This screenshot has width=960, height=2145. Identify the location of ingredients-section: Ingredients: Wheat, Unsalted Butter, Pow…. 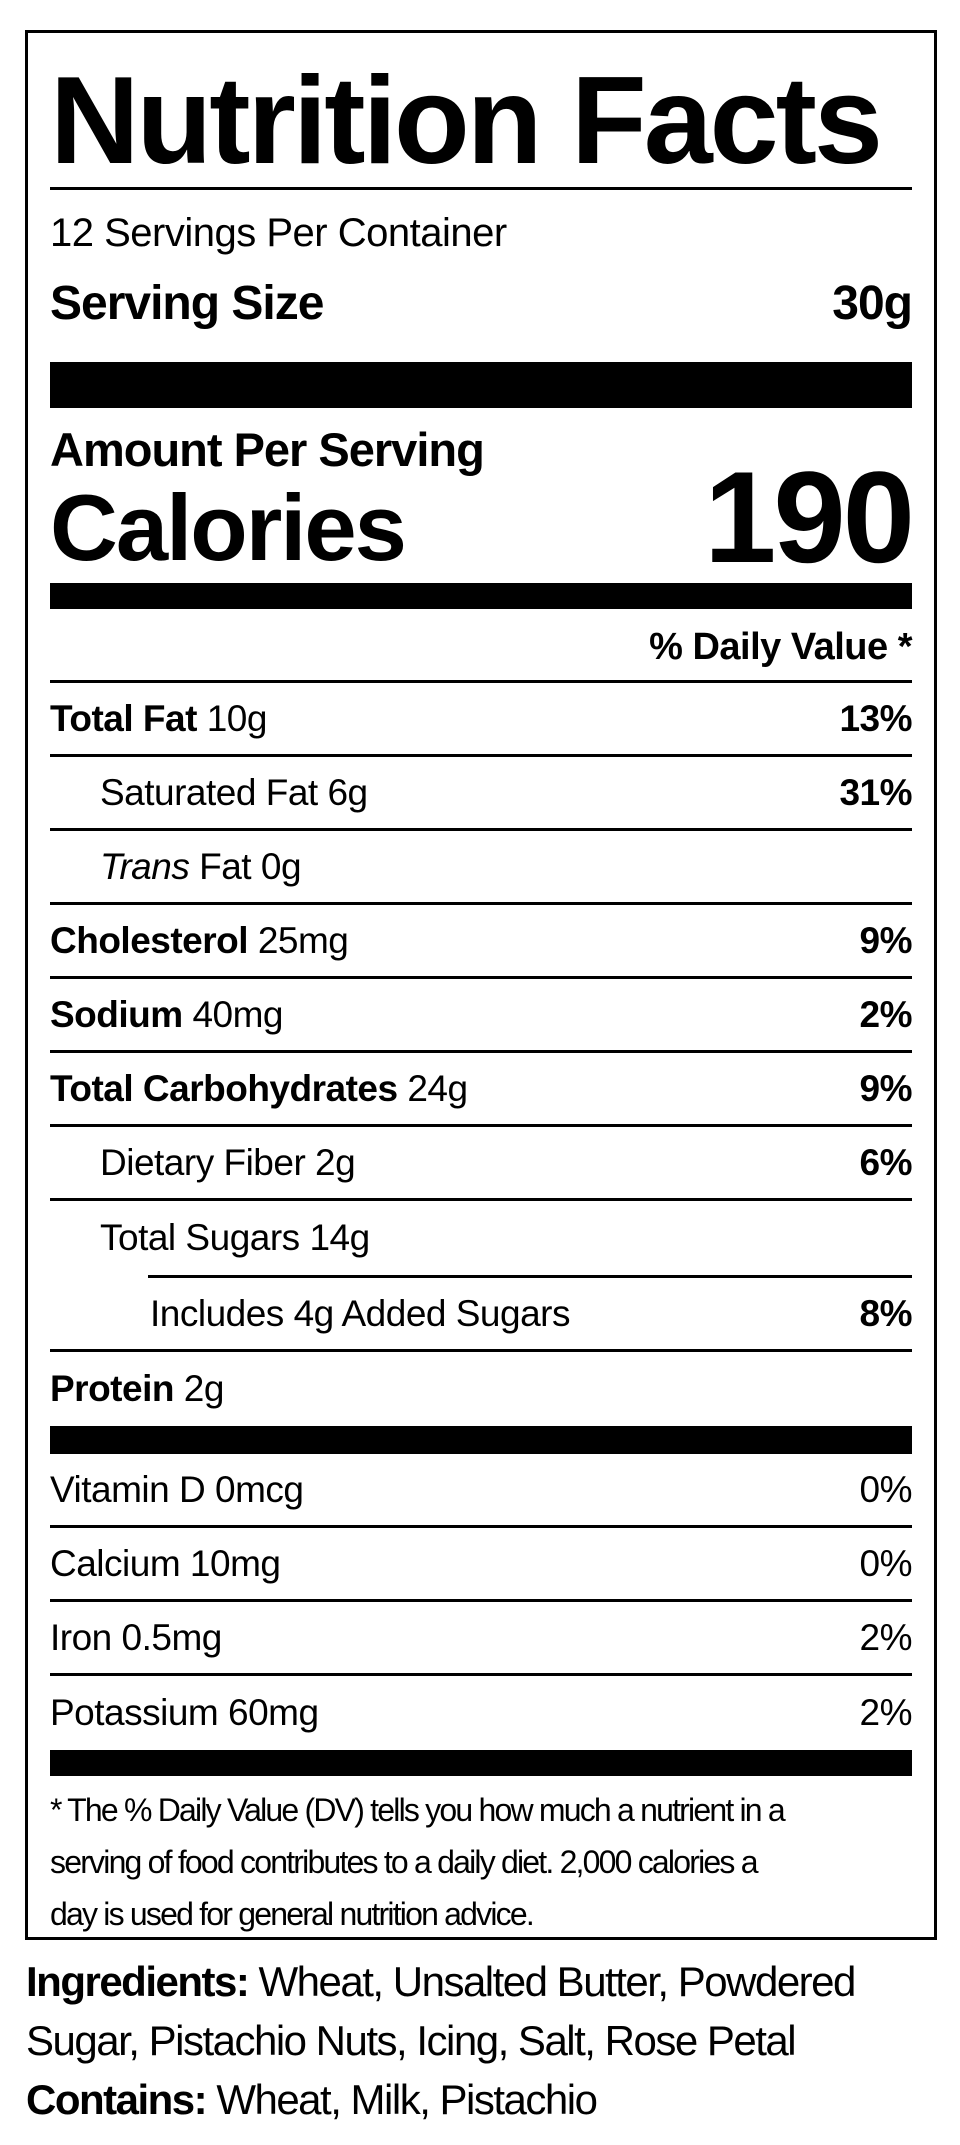
(483, 2040).